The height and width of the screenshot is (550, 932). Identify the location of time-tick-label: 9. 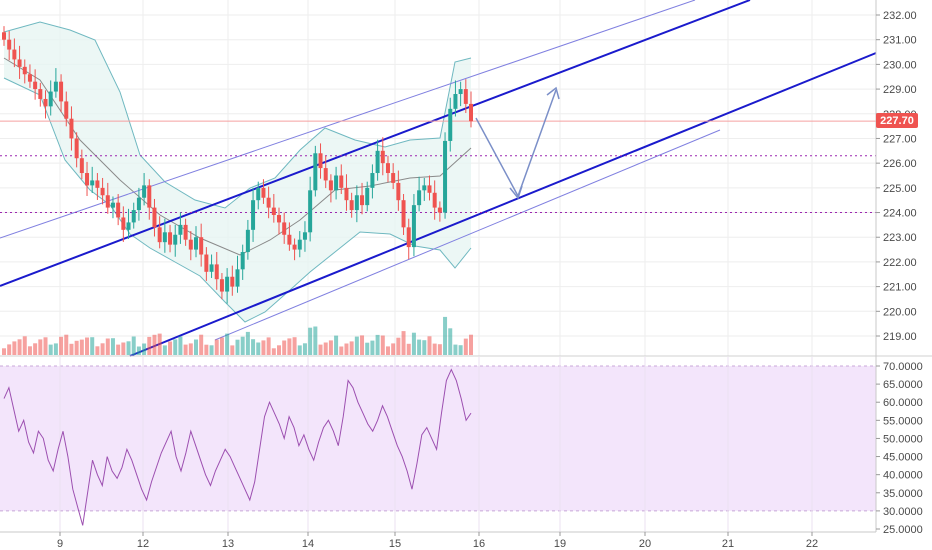
(60, 544).